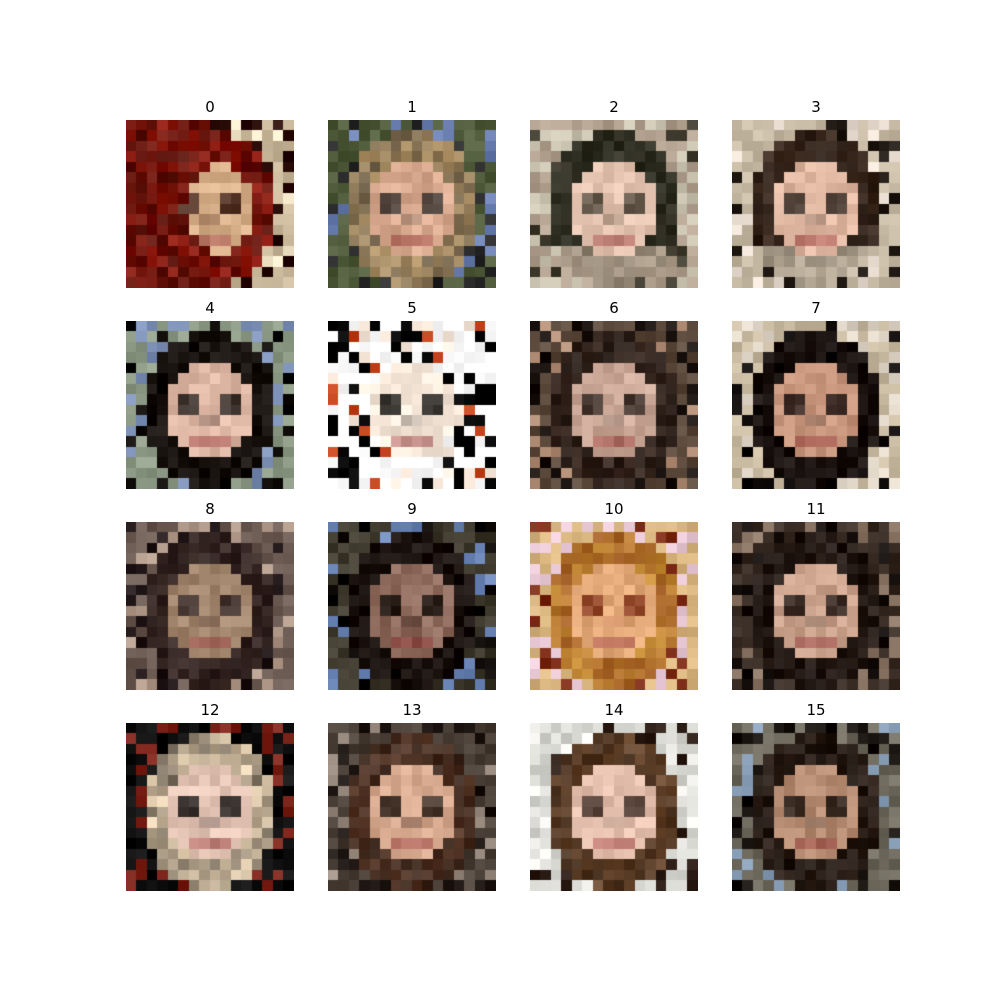  What do you see at coordinates (614, 509) in the screenshot?
I see `panel-title: 10` at bounding box center [614, 509].